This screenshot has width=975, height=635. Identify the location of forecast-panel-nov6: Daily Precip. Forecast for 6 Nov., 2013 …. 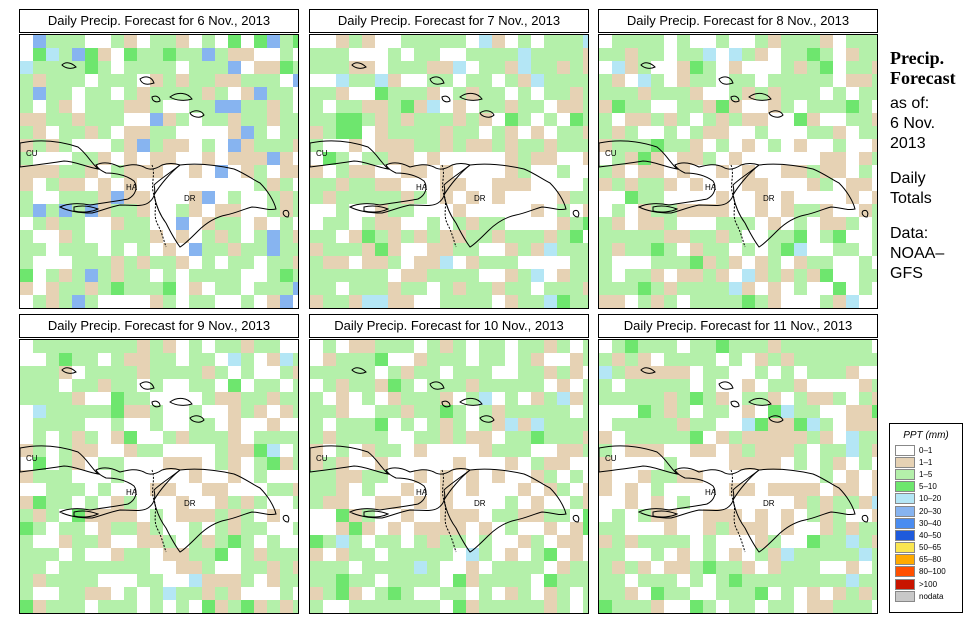
(159, 159).